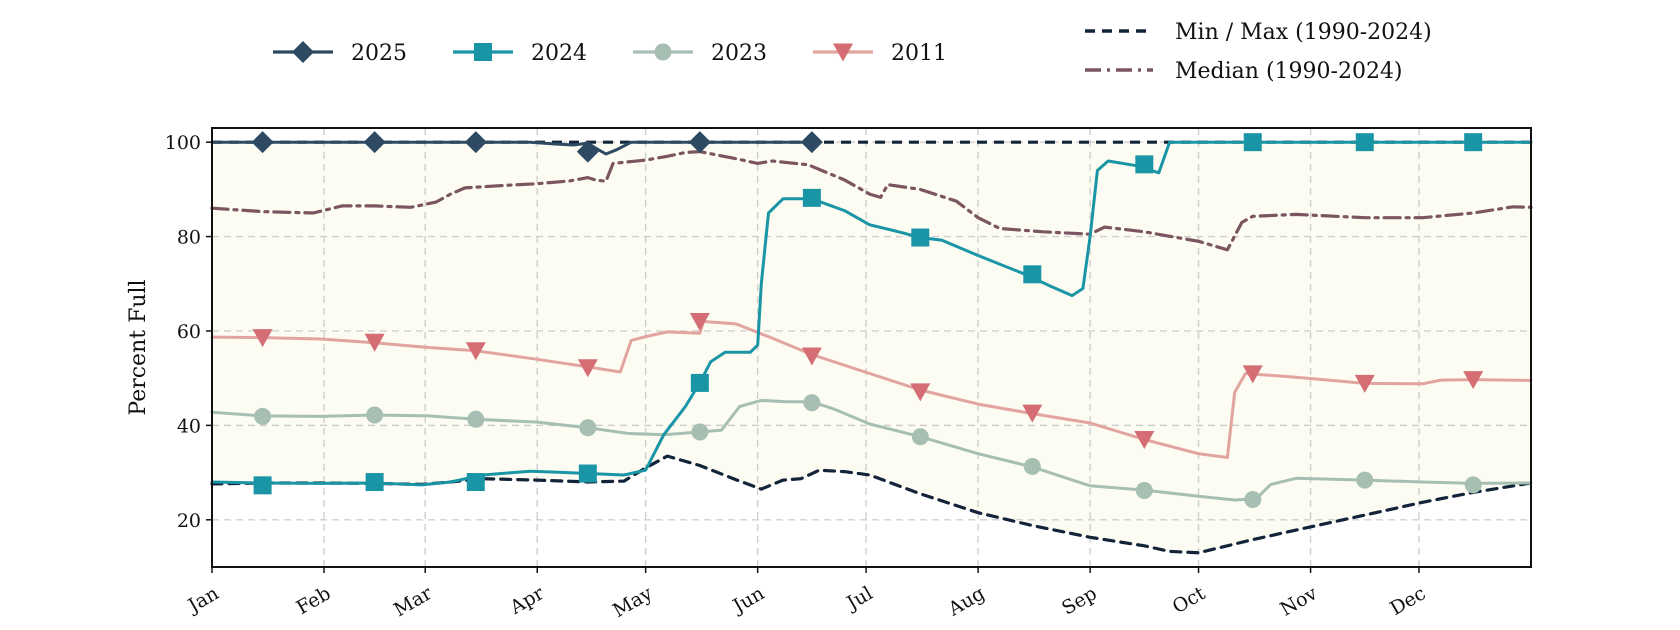 Image resolution: width=1680 pixels, height=630 pixels. I want to click on x-tick-label: Apr, so click(527, 600).